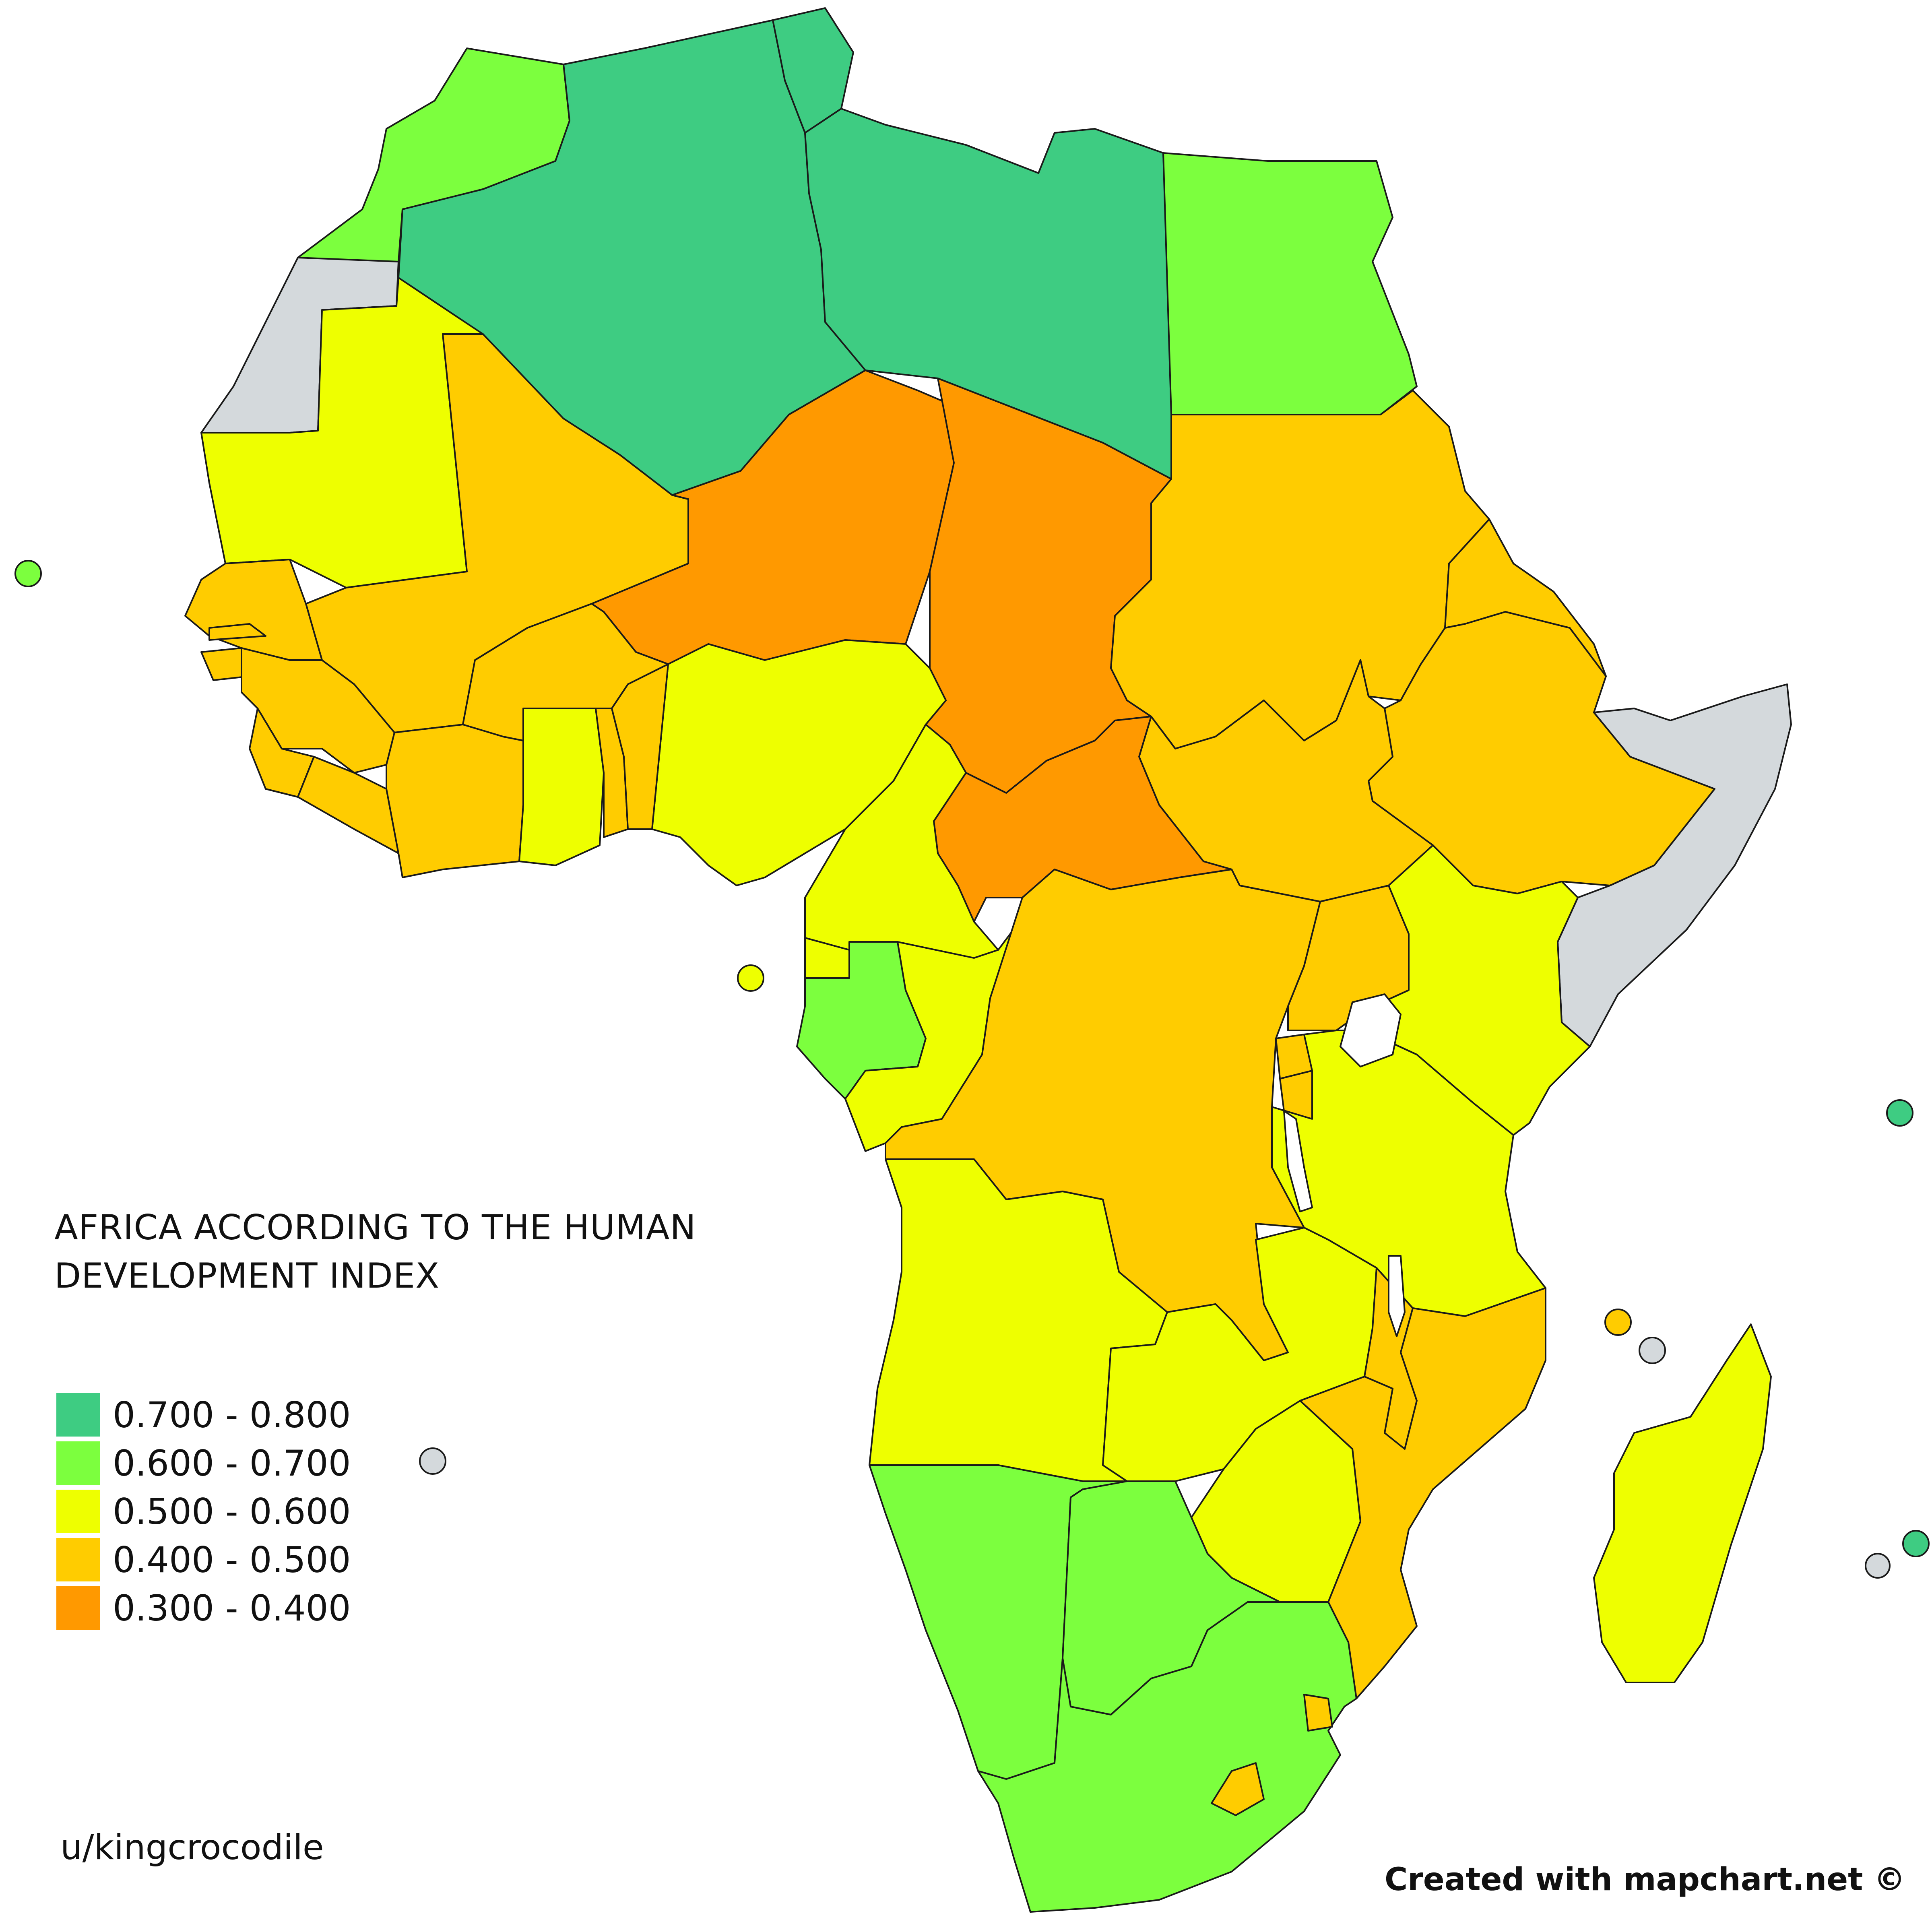 Image resolution: width=1932 pixels, height=1928 pixels. Describe the element at coordinates (192, 1847) in the screenshot. I see `author-credit: u/kingcrocodile` at that location.